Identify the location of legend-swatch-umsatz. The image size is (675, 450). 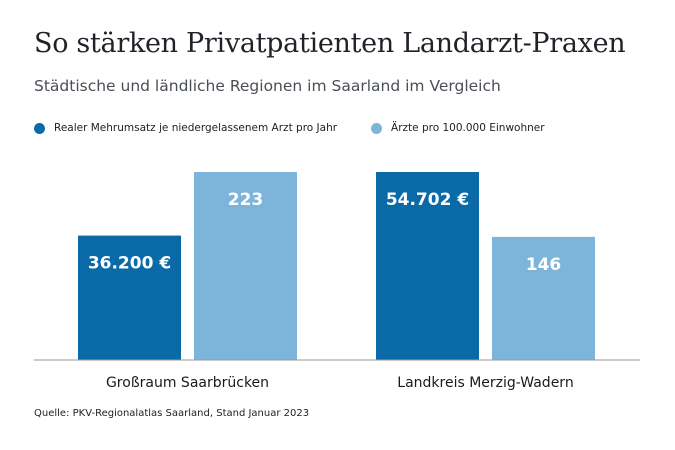
(39, 128).